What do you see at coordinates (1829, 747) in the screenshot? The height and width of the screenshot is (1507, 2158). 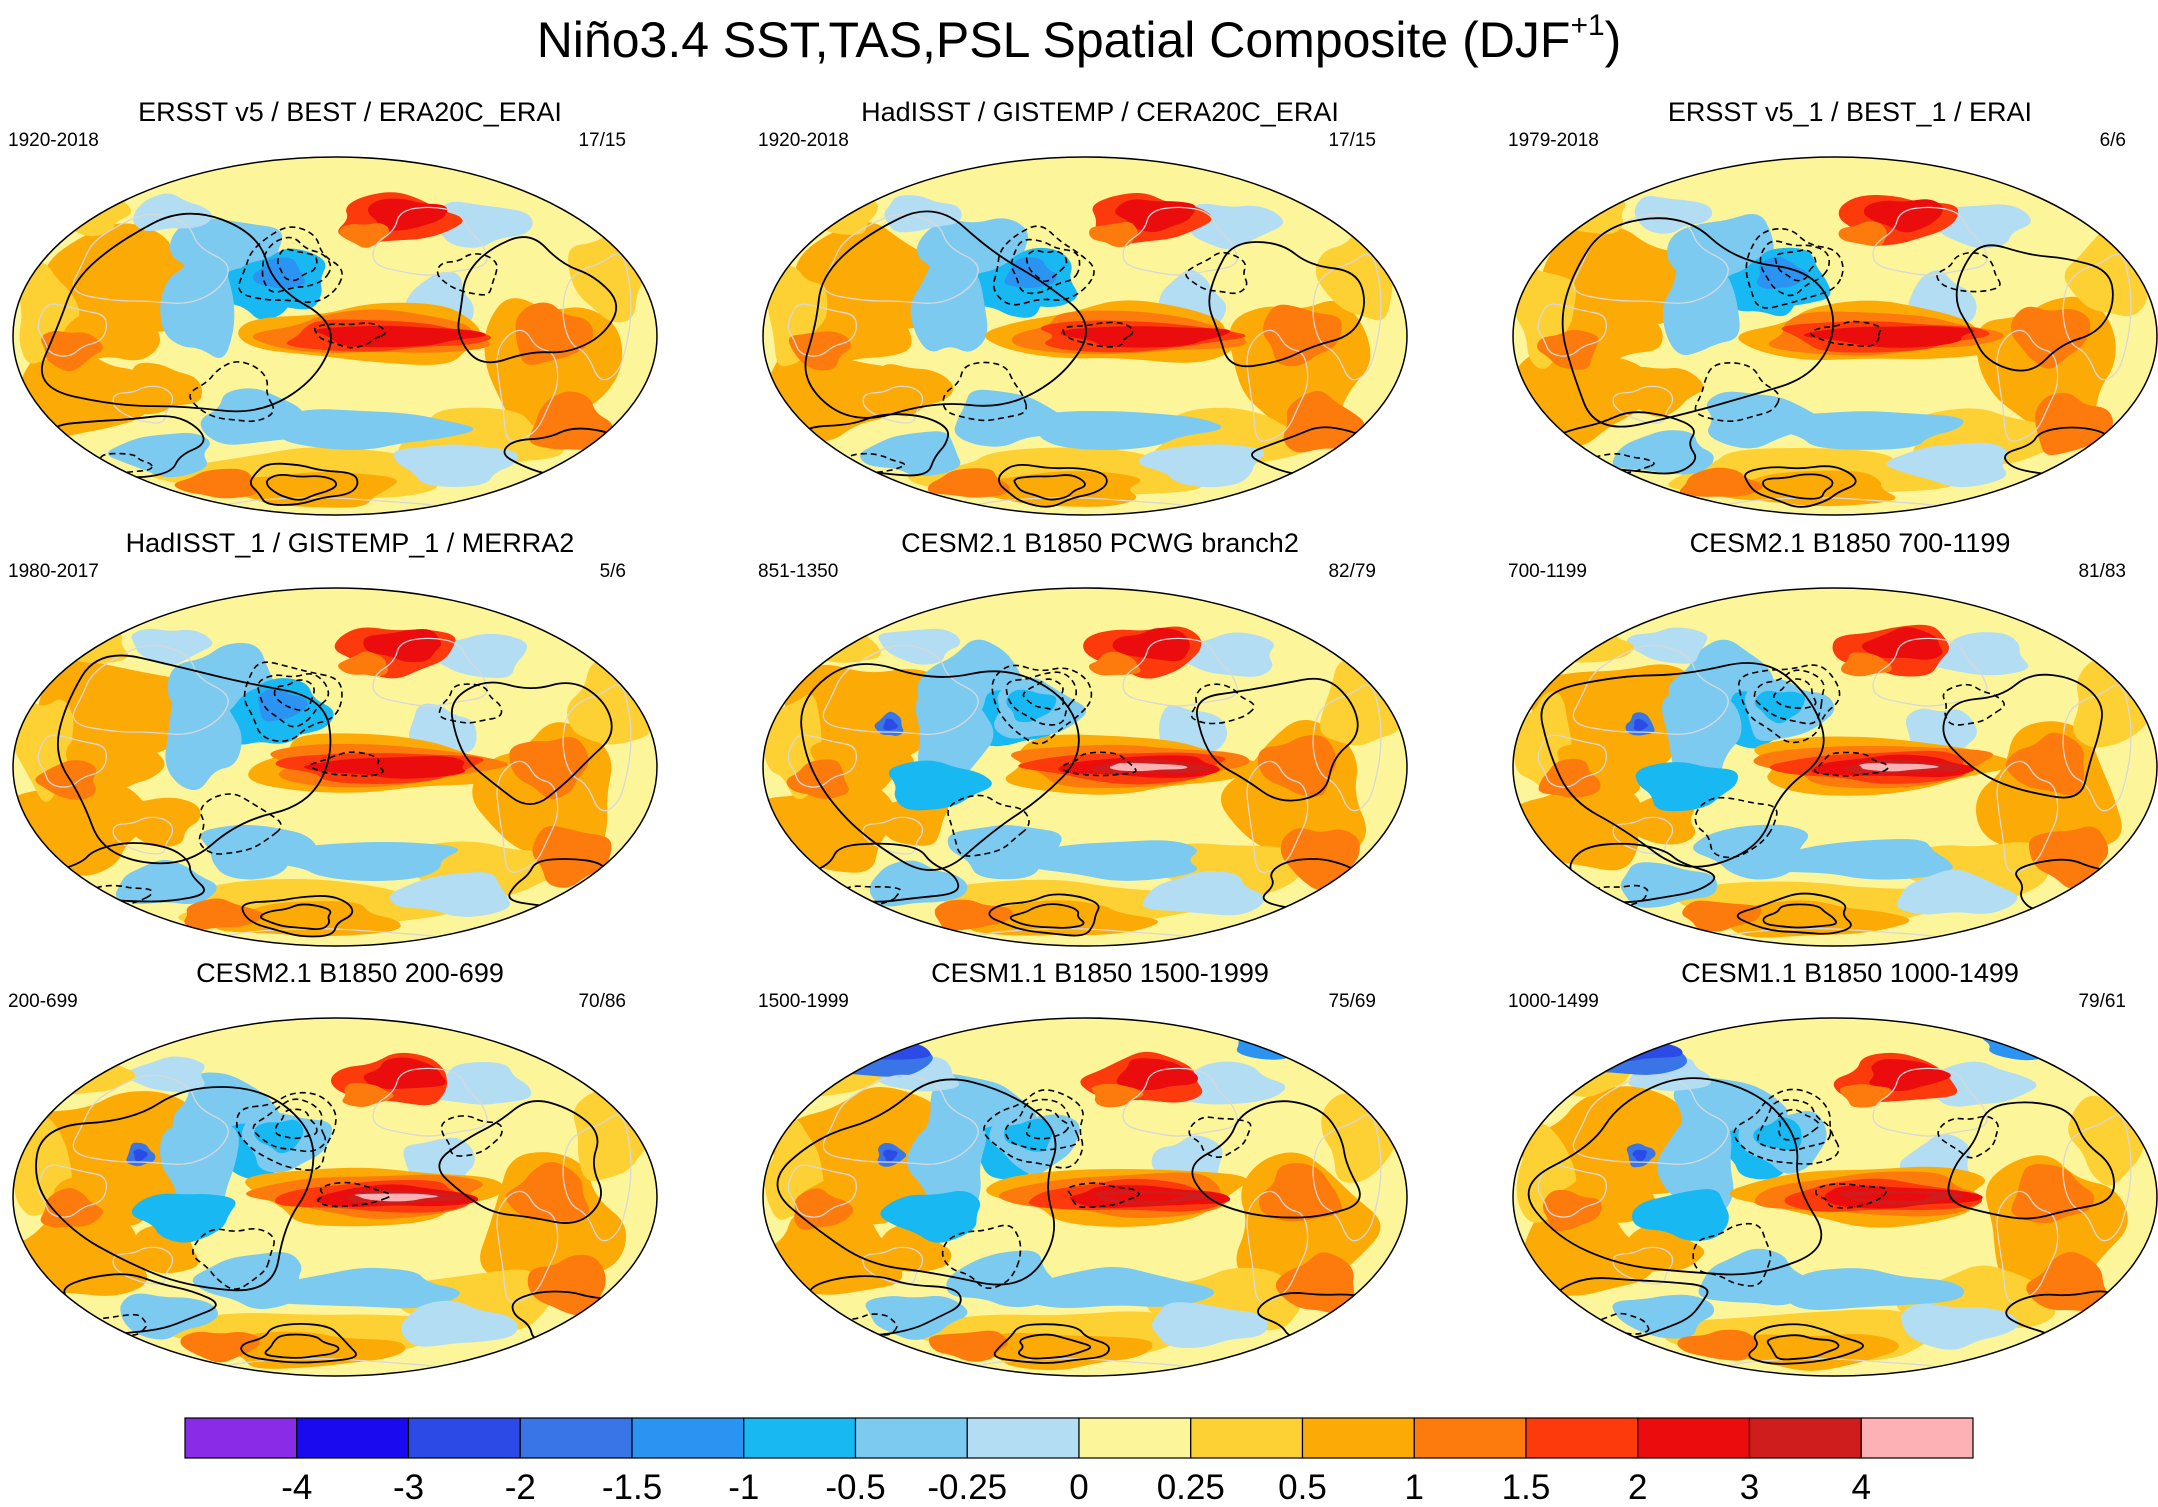 I see `map-panel: CESM2.1 B1850 700-1199 700-1199 81/83` at bounding box center [1829, 747].